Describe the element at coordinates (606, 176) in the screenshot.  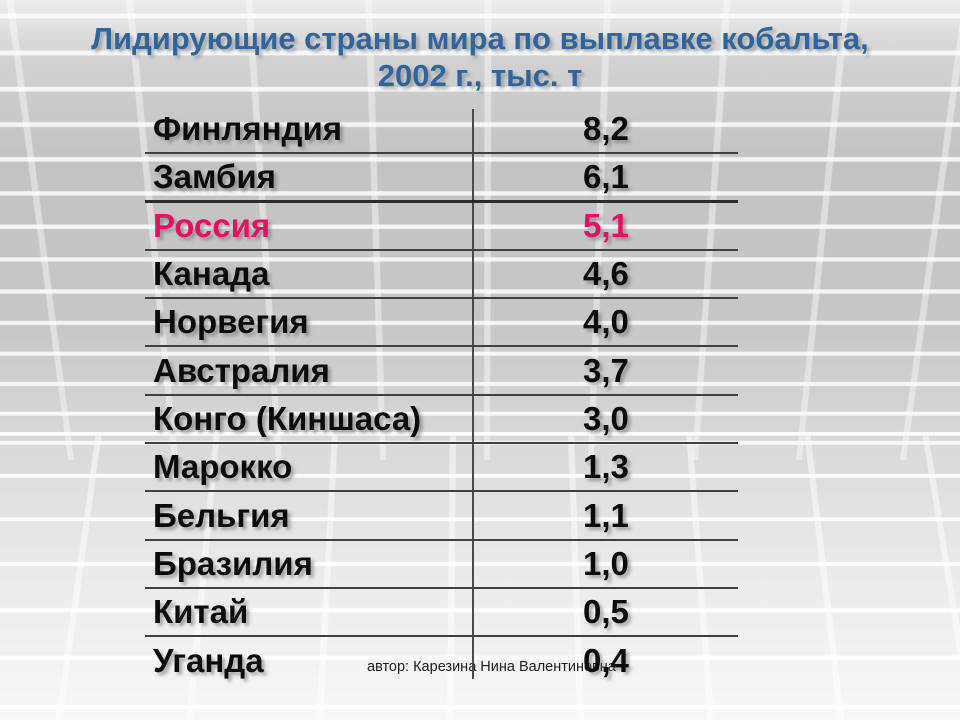
I see `value-label: 6,1` at that location.